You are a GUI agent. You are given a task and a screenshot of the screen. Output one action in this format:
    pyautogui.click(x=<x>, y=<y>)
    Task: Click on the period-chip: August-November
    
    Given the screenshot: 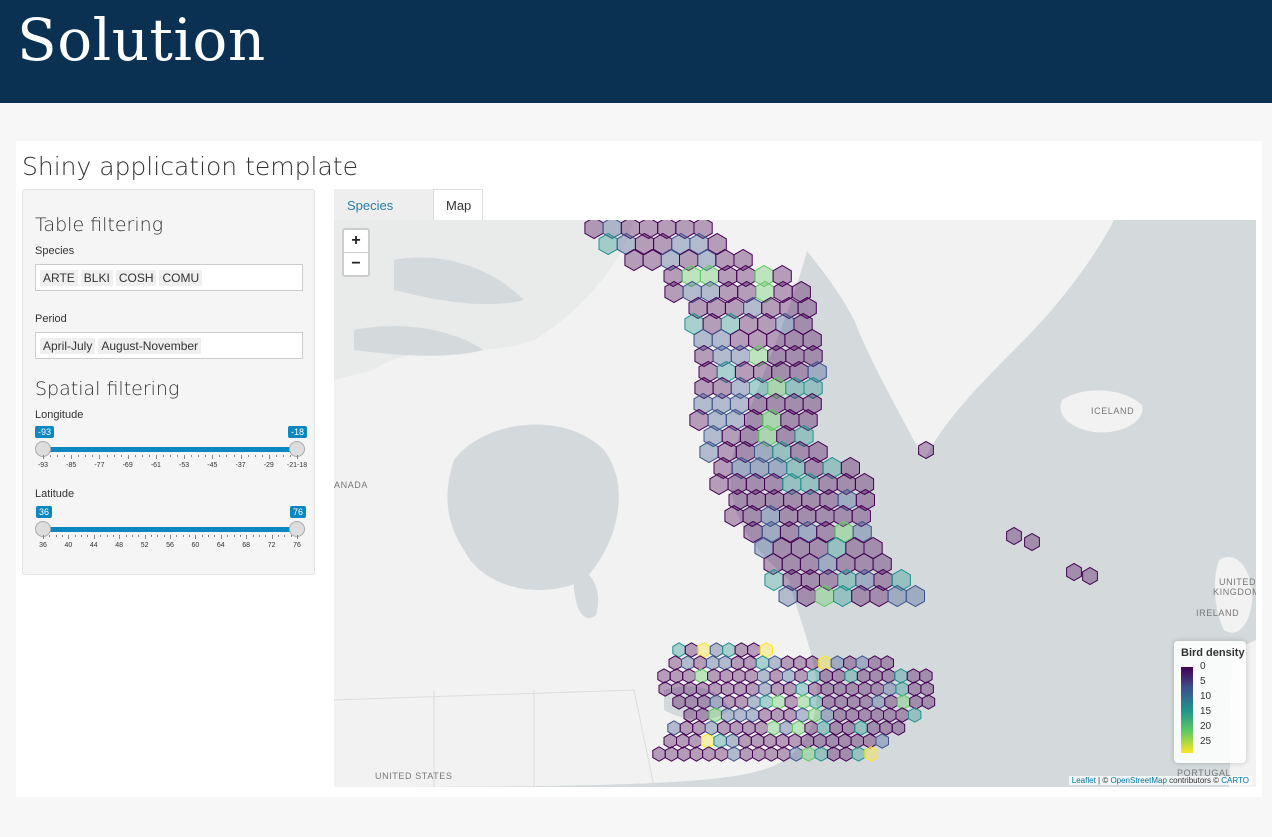 What is the action you would take?
    pyautogui.click(x=150, y=345)
    